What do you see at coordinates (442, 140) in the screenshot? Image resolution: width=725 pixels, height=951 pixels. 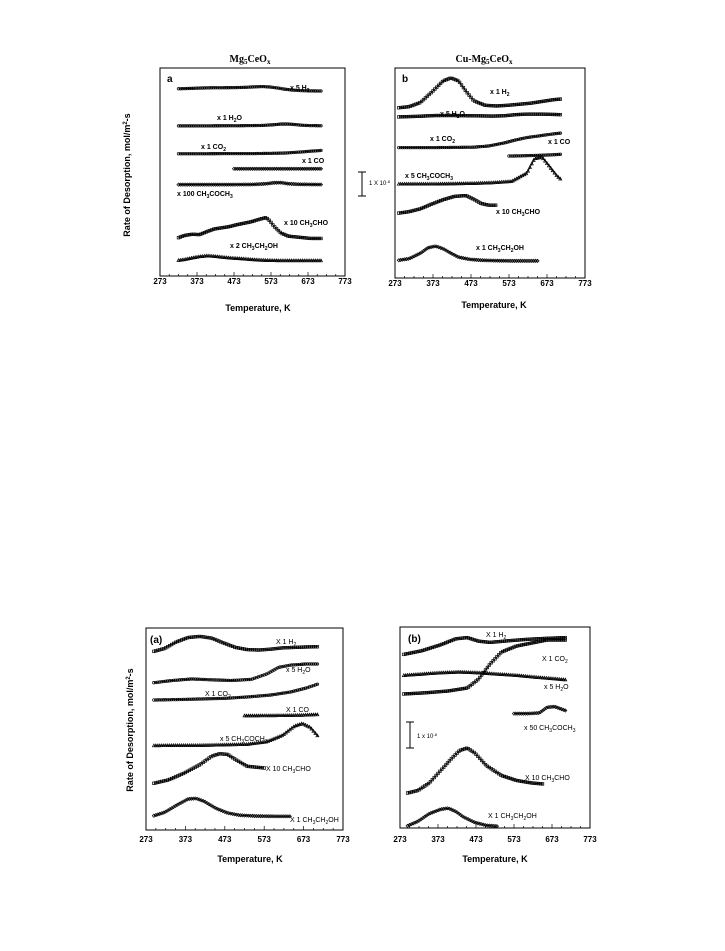 I see `series-label: x 1 CO2` at bounding box center [442, 140].